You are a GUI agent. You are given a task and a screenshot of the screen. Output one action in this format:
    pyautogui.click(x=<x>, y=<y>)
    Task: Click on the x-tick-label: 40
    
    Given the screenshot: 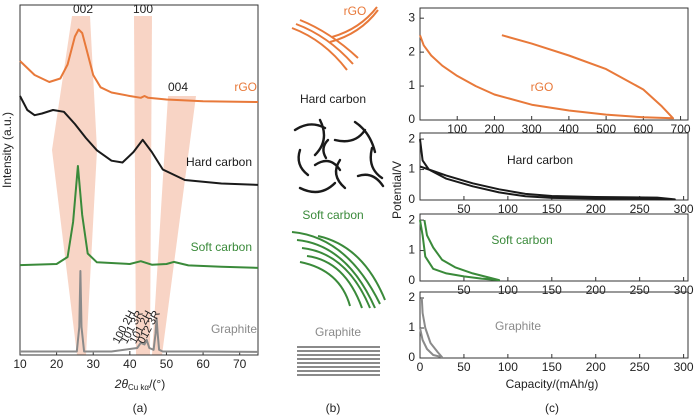 What is the action you would take?
    pyautogui.click(x=130, y=364)
    